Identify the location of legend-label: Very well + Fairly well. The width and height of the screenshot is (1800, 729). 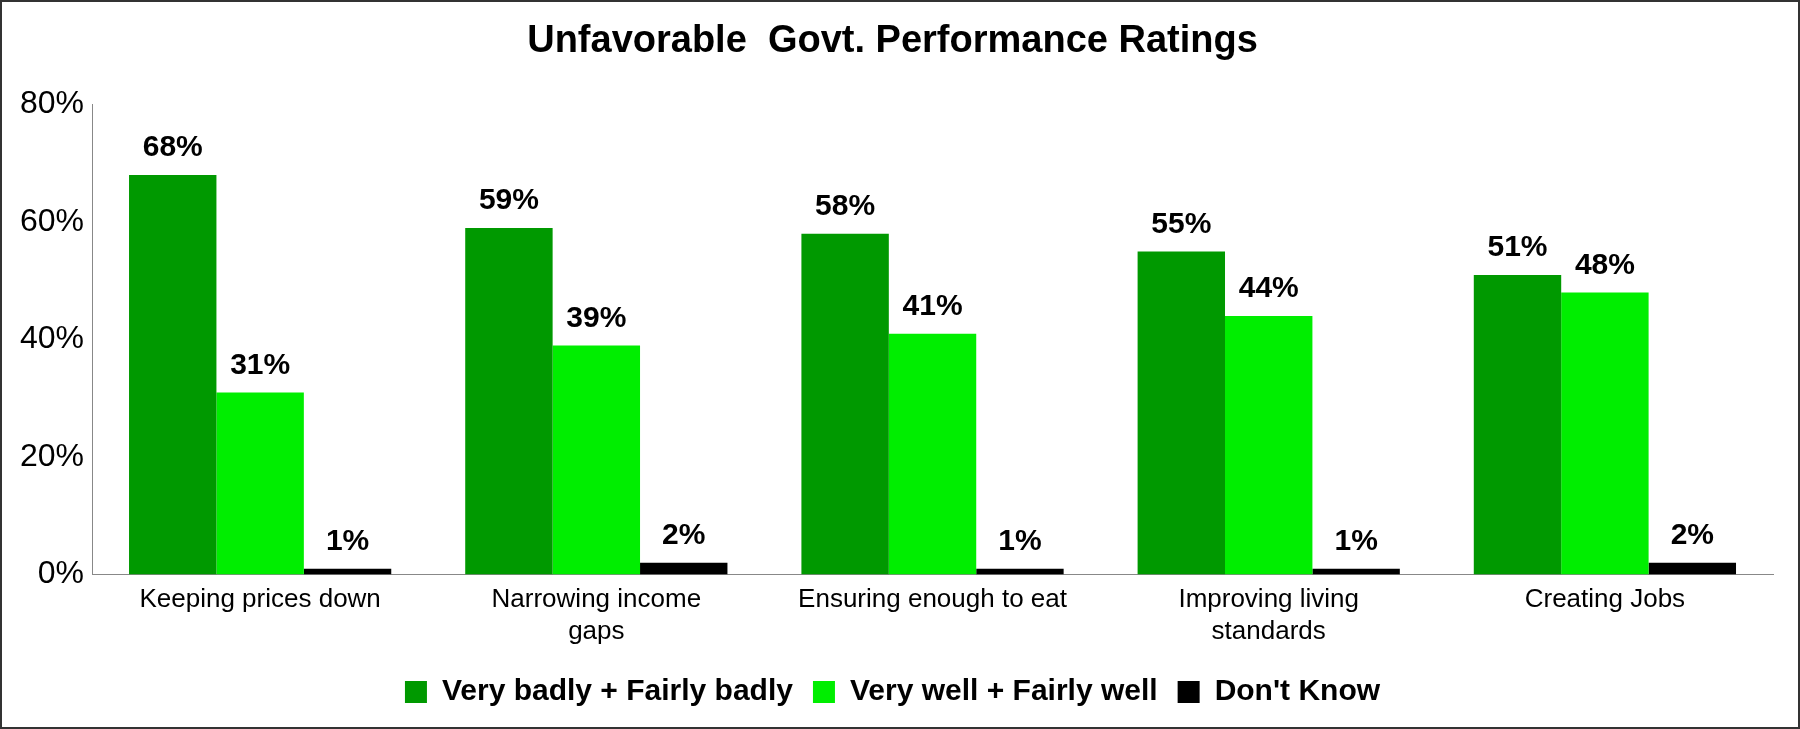
(1003, 690).